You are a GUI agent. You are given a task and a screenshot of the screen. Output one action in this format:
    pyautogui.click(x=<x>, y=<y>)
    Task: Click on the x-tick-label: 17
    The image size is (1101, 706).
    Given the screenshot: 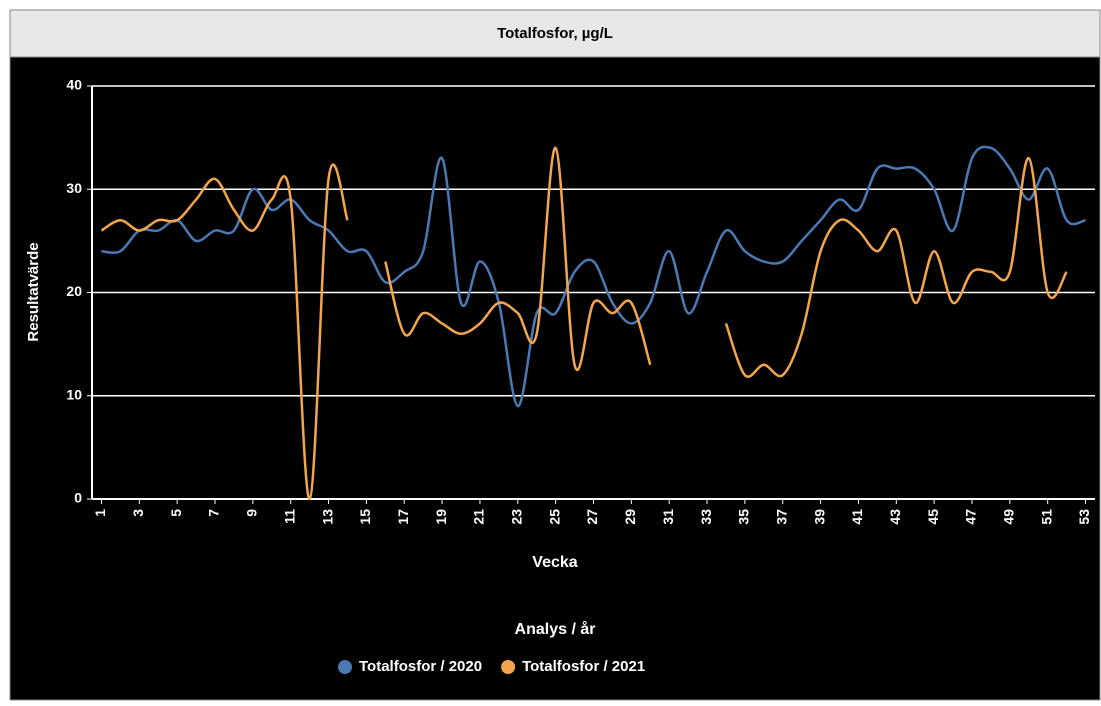 What is the action you would take?
    pyautogui.click(x=403, y=517)
    